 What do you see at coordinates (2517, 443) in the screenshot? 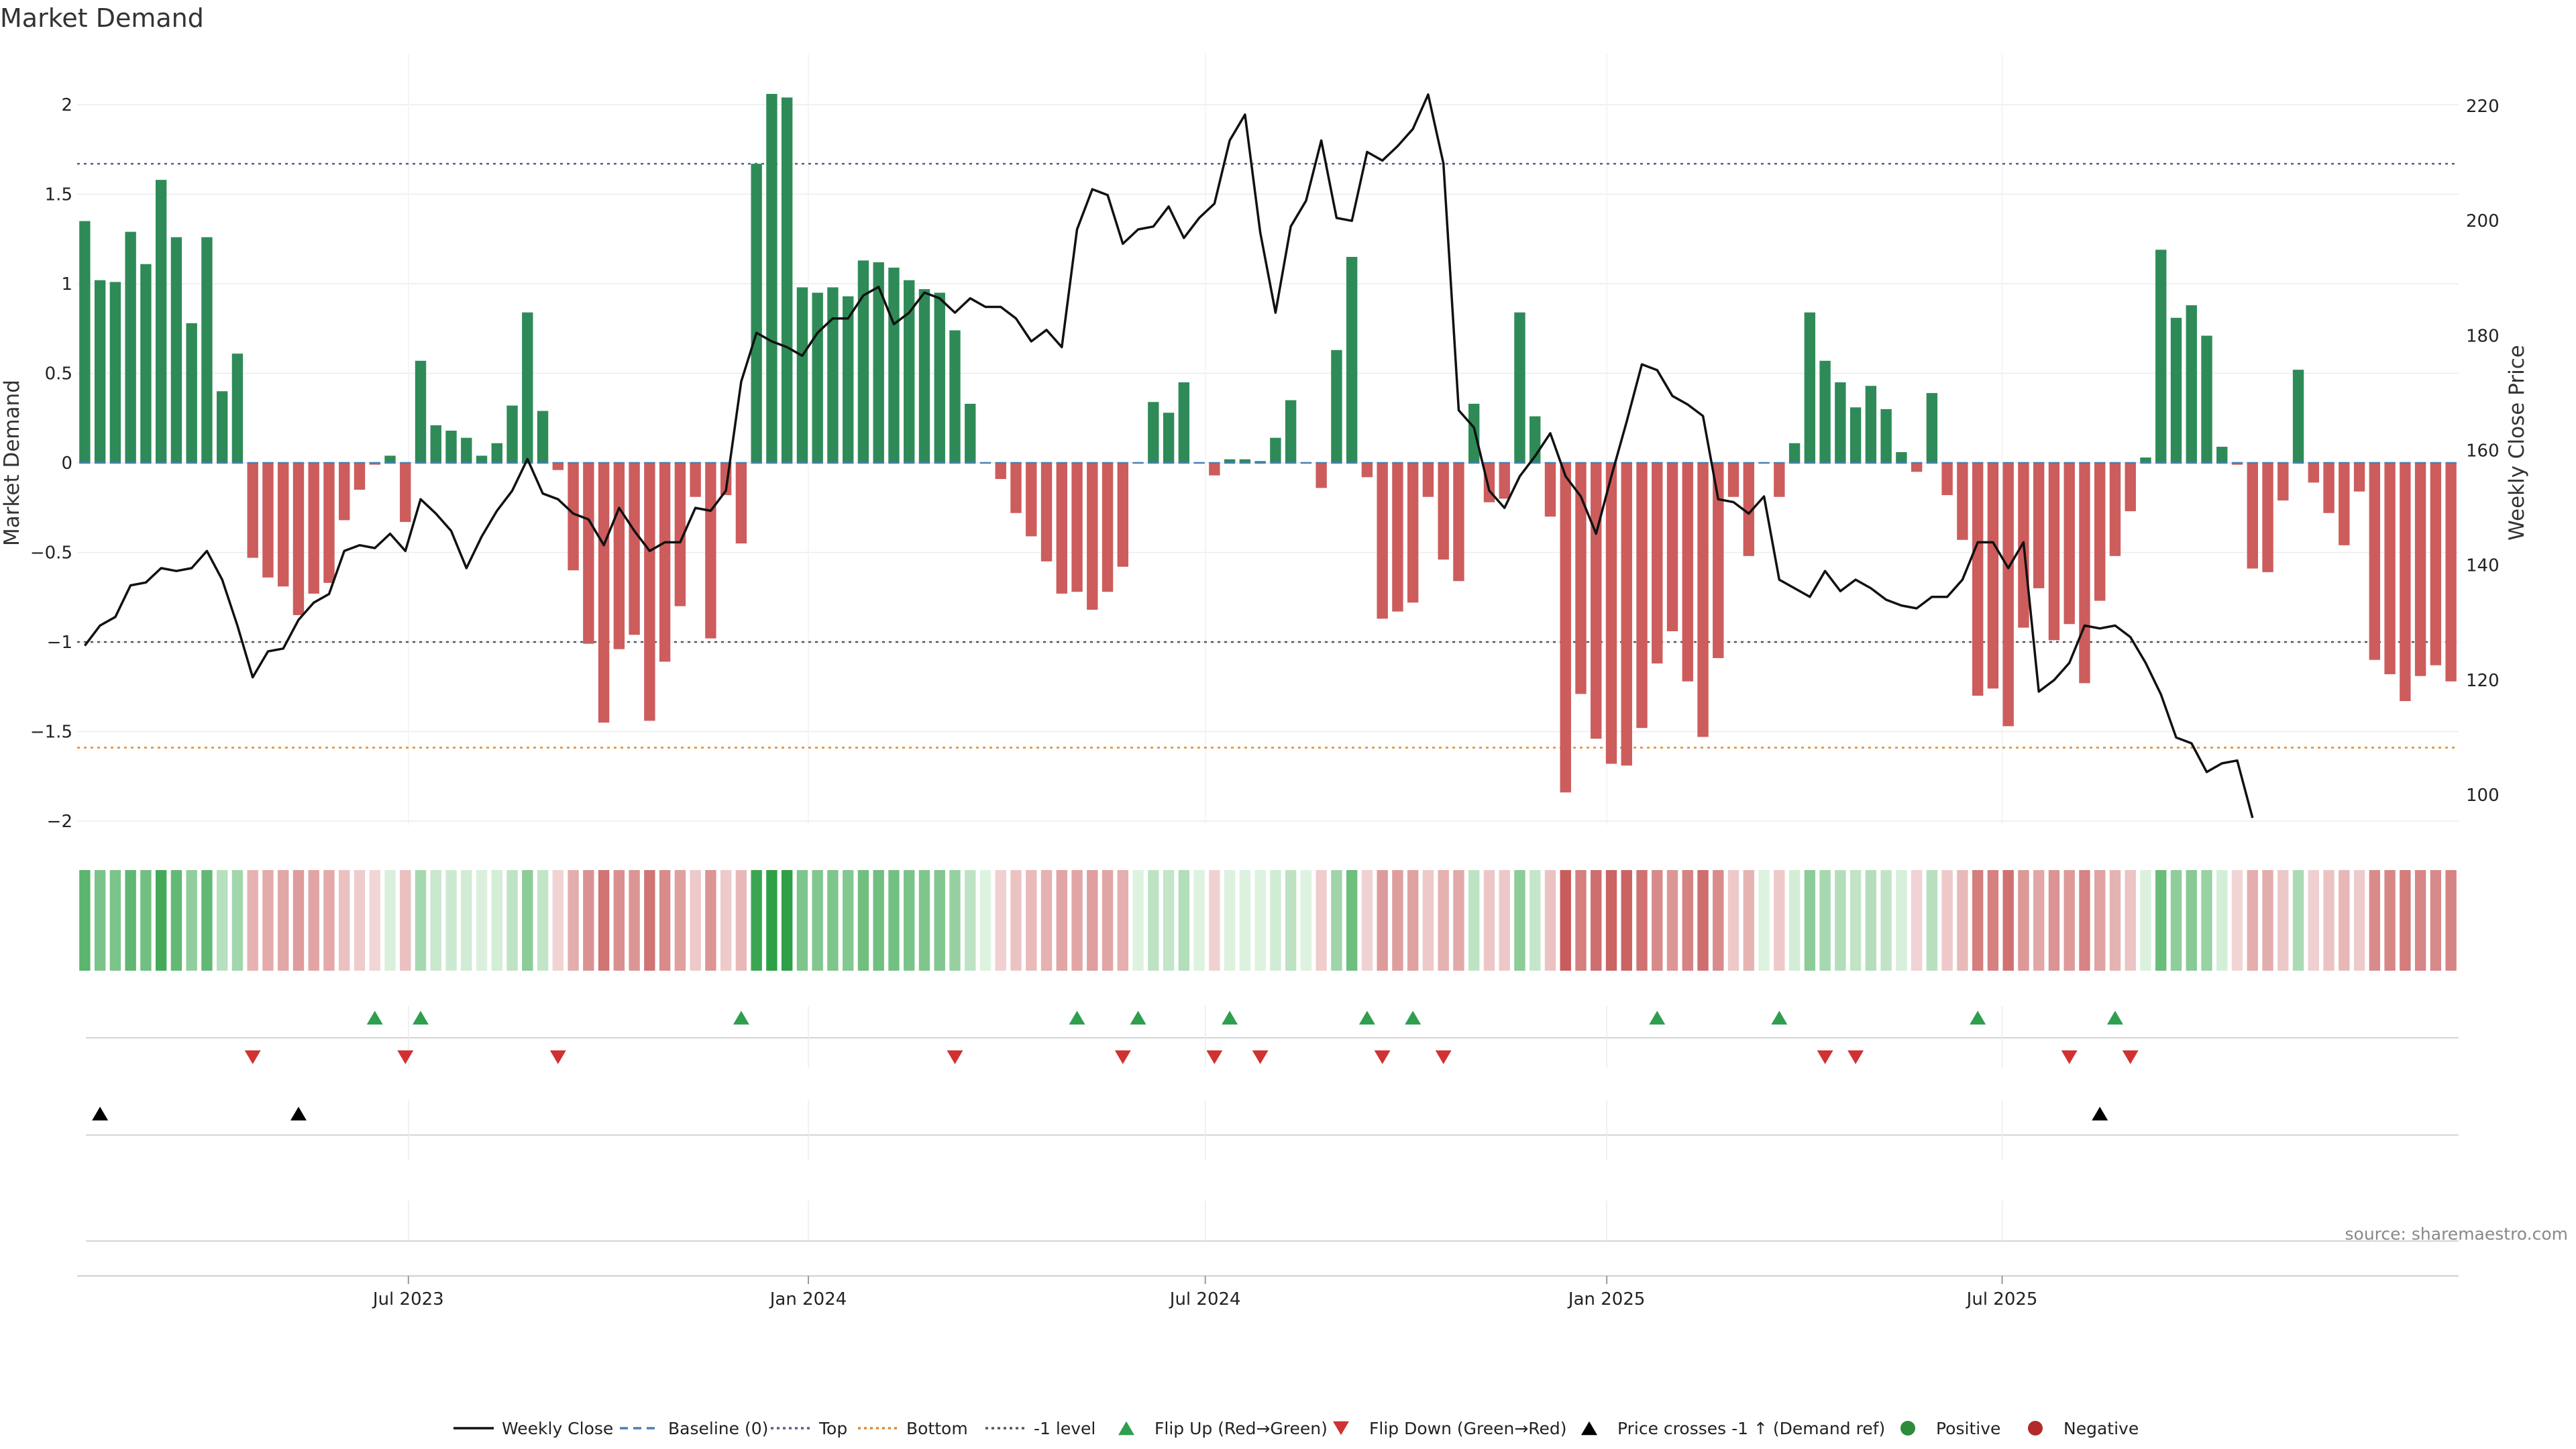
I see `right-axis-label: Weekly Close Price` at bounding box center [2517, 443].